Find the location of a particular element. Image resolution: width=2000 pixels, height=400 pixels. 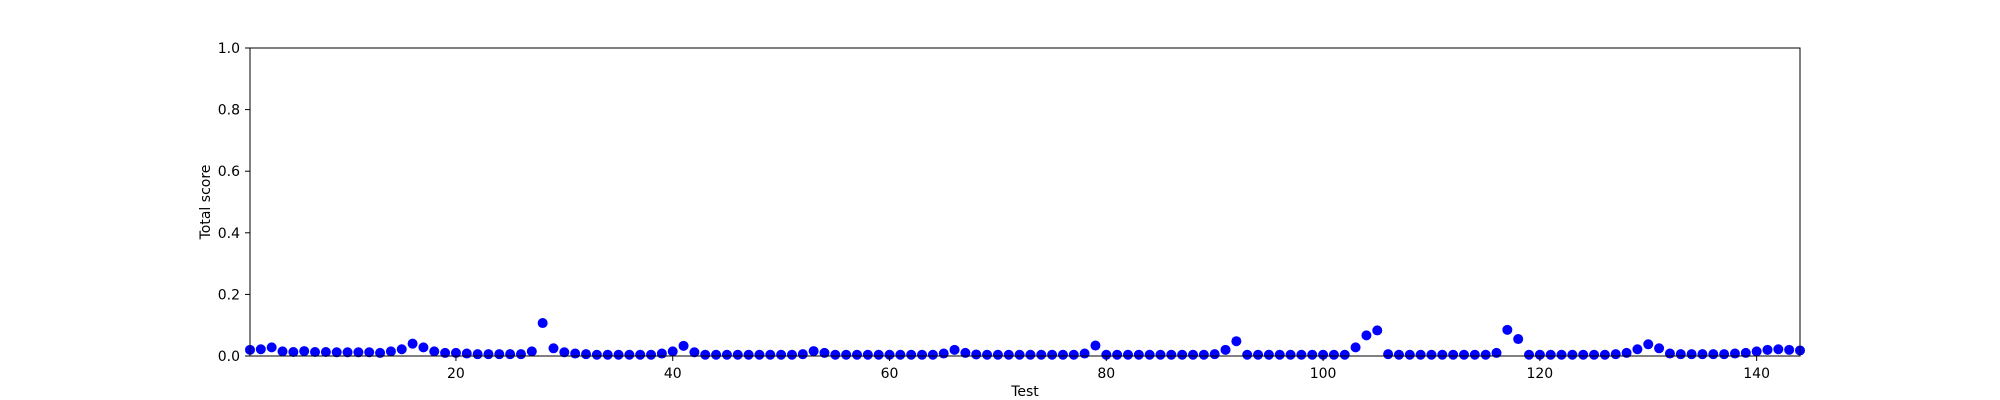

y-tick-label: 0.0 is located at coordinates (229, 357).